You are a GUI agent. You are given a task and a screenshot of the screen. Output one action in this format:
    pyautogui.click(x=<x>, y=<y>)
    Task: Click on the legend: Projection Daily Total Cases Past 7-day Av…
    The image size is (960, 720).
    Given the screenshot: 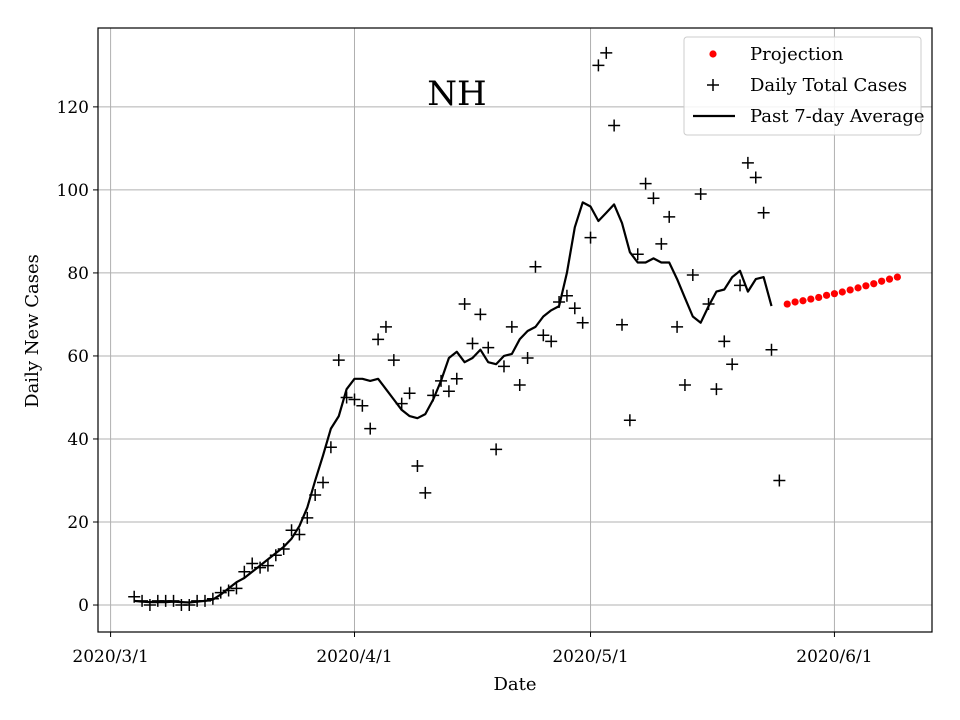 What is the action you would take?
    pyautogui.click(x=804, y=86)
    